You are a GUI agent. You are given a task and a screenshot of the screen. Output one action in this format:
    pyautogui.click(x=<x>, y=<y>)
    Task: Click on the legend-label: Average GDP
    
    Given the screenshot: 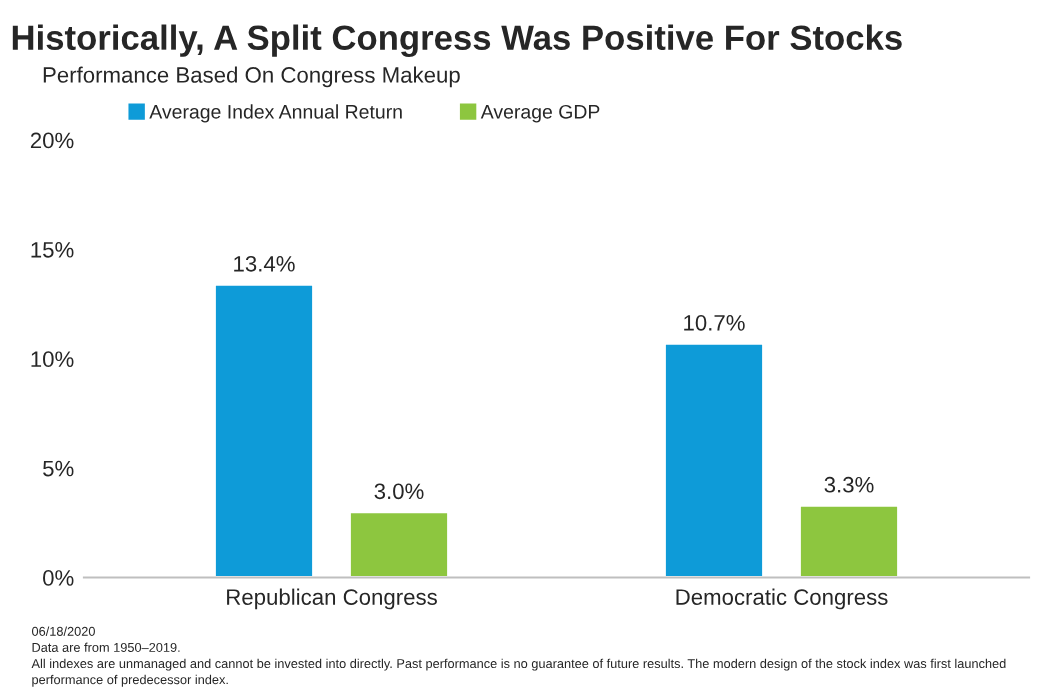 What is the action you would take?
    pyautogui.click(x=540, y=113)
    